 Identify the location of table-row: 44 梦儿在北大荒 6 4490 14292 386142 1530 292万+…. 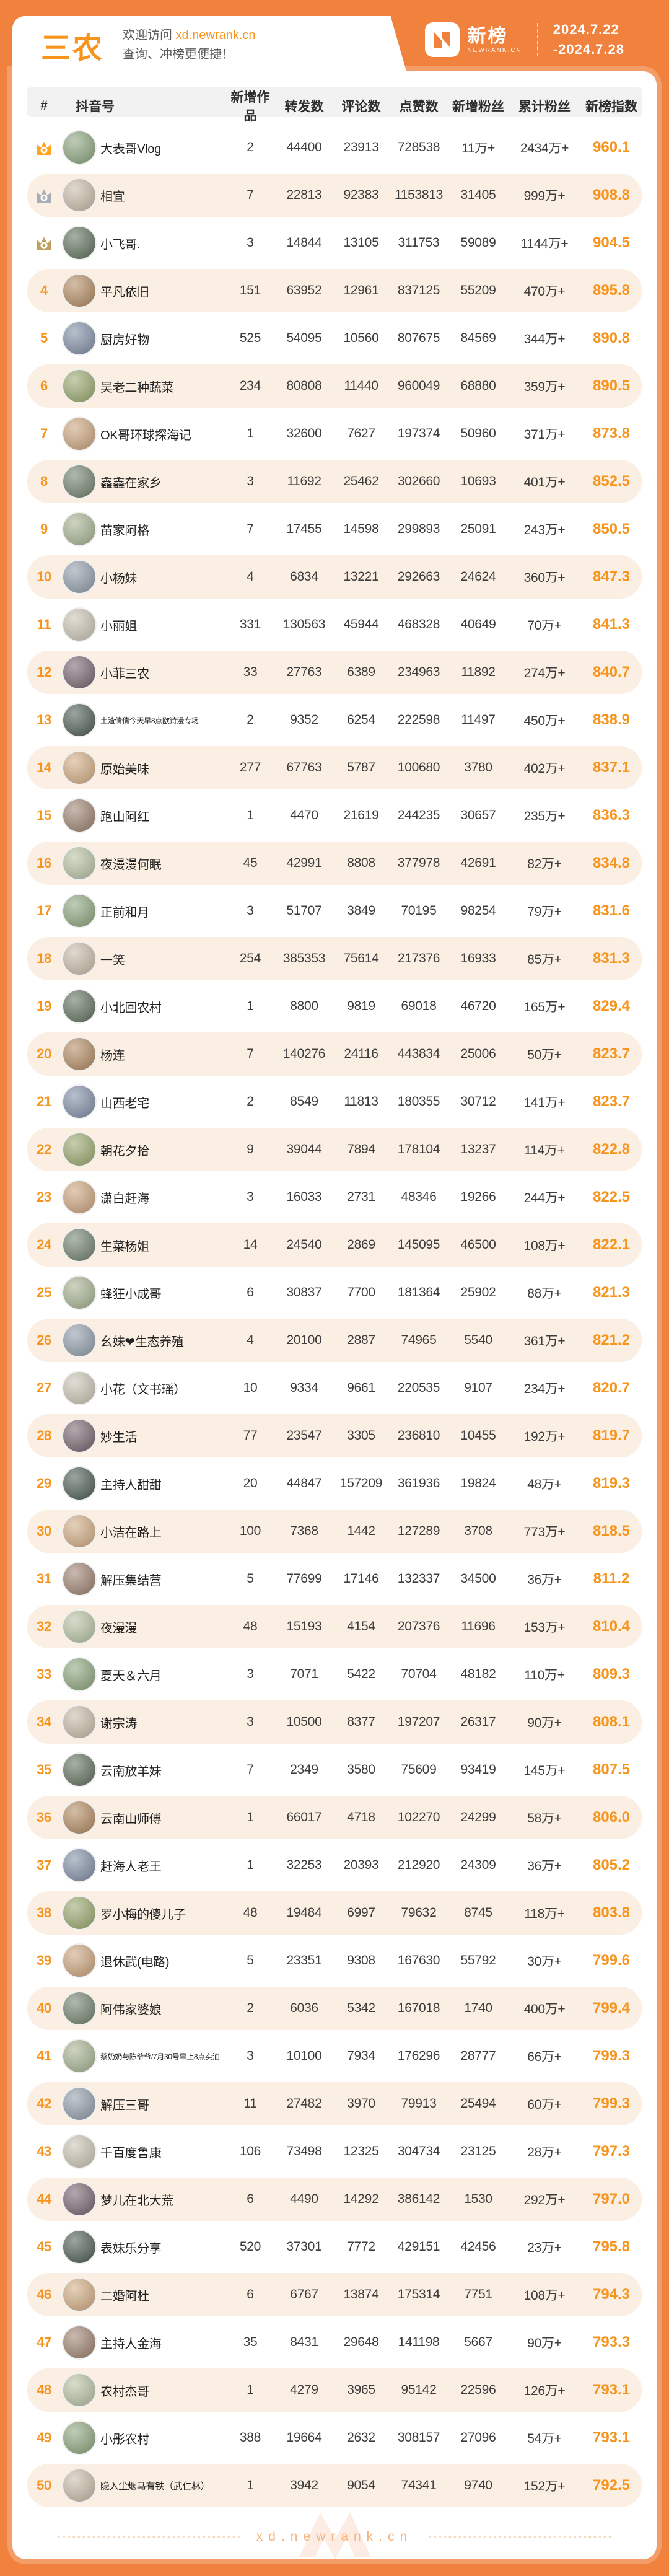
(334, 2199).